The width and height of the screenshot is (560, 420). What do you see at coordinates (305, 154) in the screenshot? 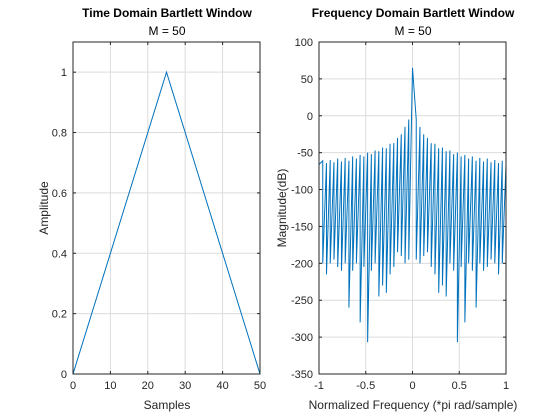
I see `frequency-domain-ytick-label: -50` at bounding box center [305, 154].